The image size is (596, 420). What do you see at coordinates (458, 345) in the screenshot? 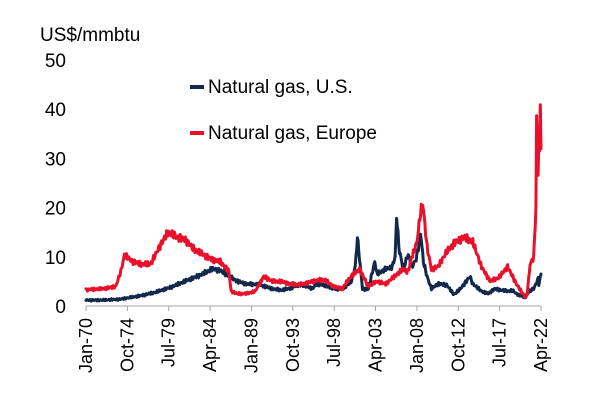
I see `x-tick-label: Oct-12` at bounding box center [458, 345].